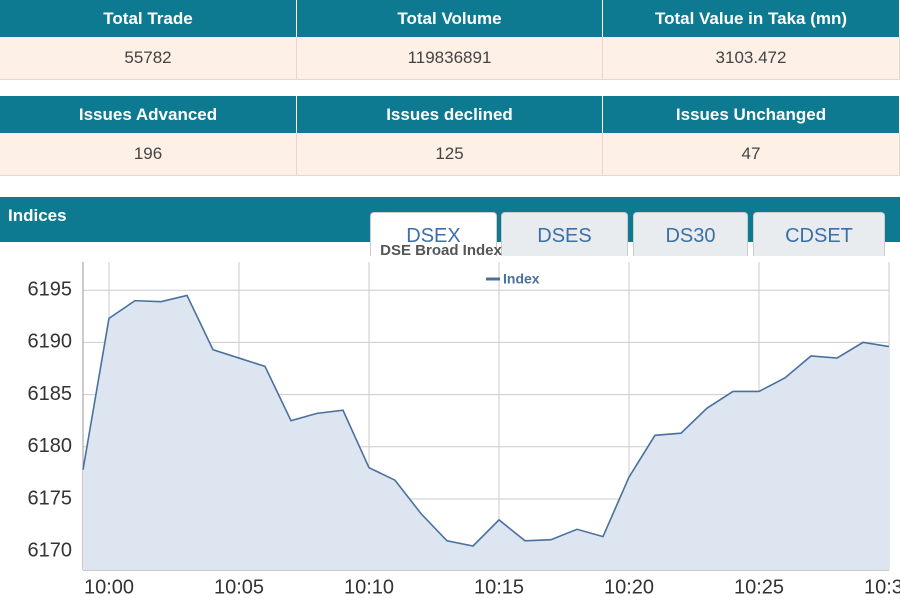  I want to click on table-header: Total Value in Taka (mn), so click(751, 18).